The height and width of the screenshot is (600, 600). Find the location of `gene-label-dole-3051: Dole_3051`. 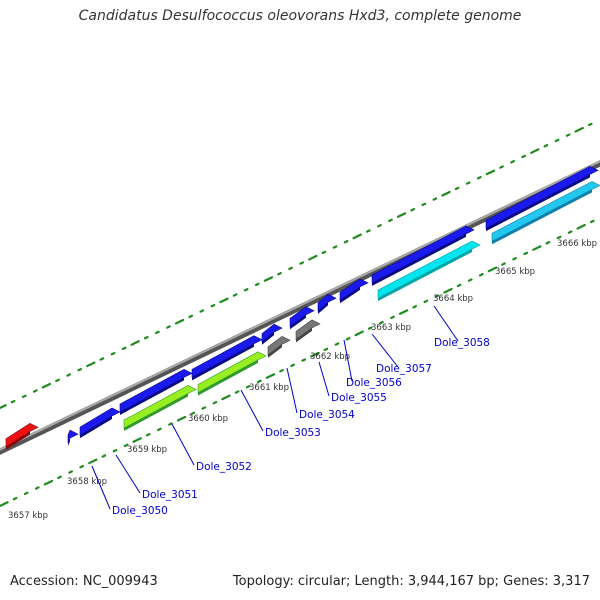

gene-label-dole-3051: Dole_3051 is located at coordinates (170, 495).